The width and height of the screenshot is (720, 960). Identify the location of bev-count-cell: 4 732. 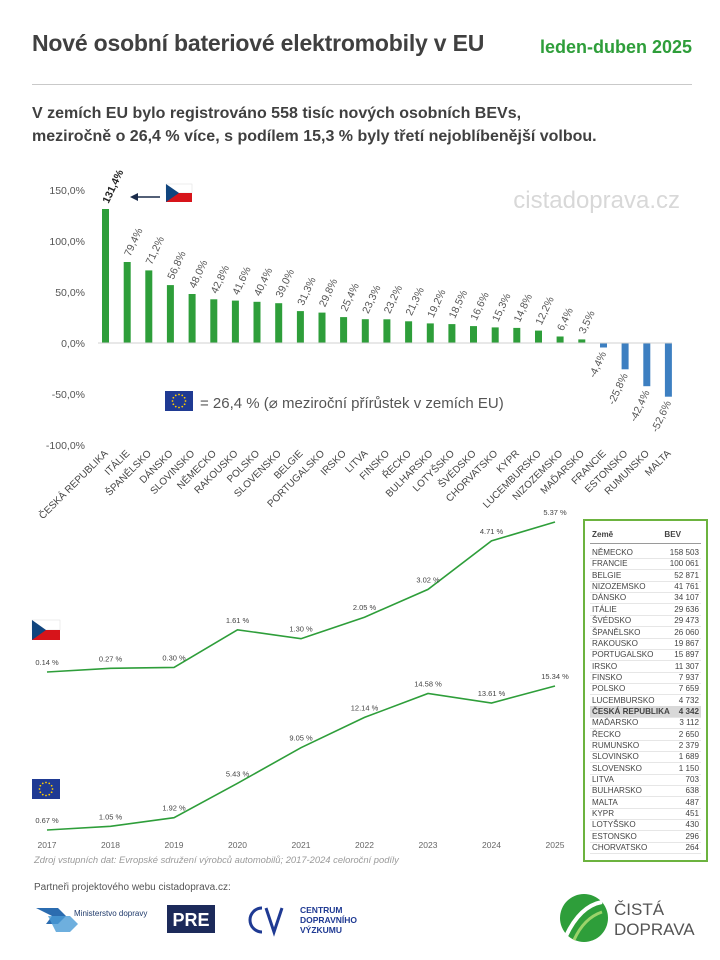
(688, 700).